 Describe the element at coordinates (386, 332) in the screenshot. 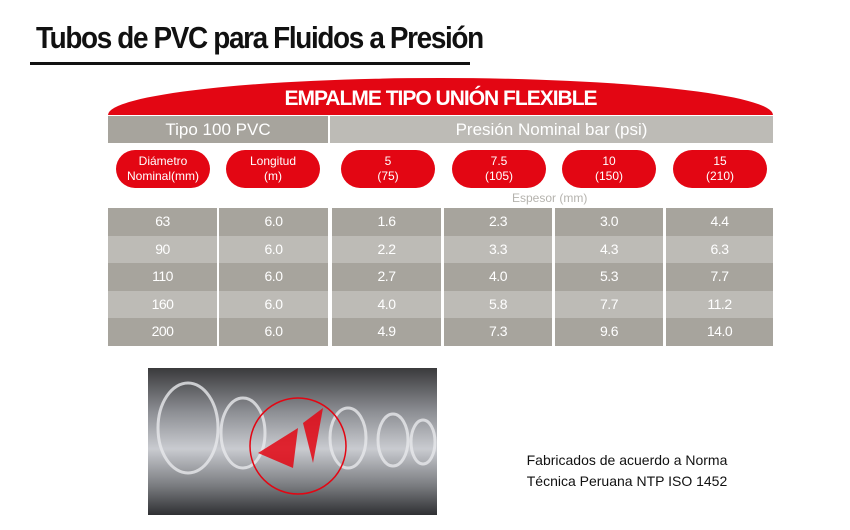

I see `table-cell: 4.9` at that location.